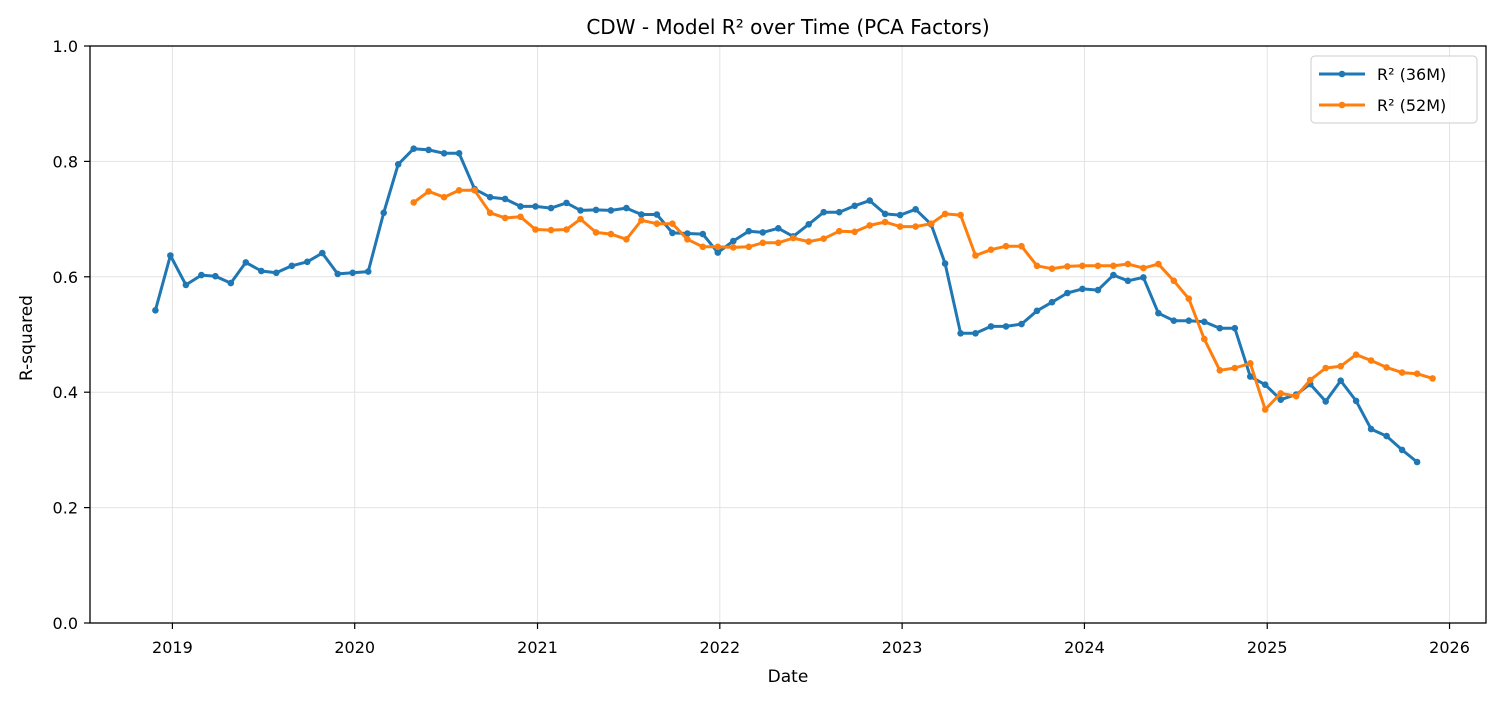  I want to click on x-tick-label: 2020, so click(354, 647).